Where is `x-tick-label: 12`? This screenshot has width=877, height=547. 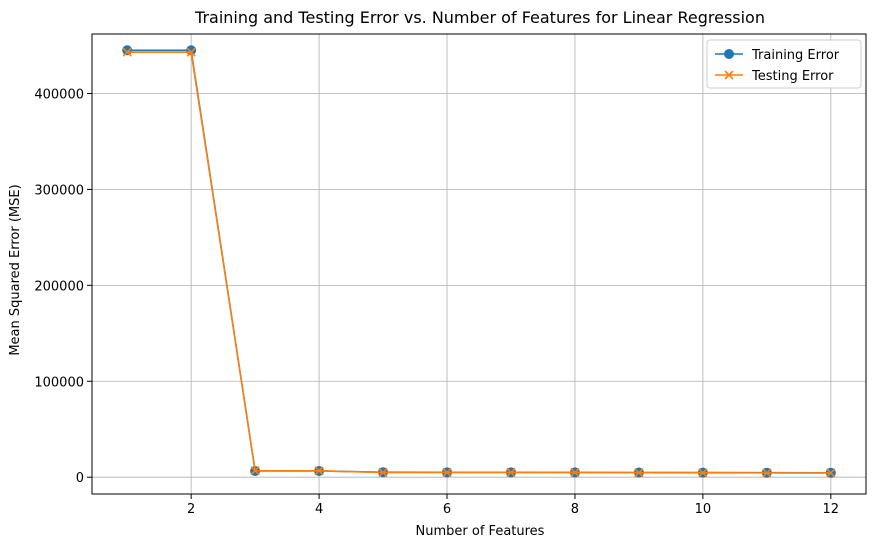
x-tick-label: 12 is located at coordinates (831, 509).